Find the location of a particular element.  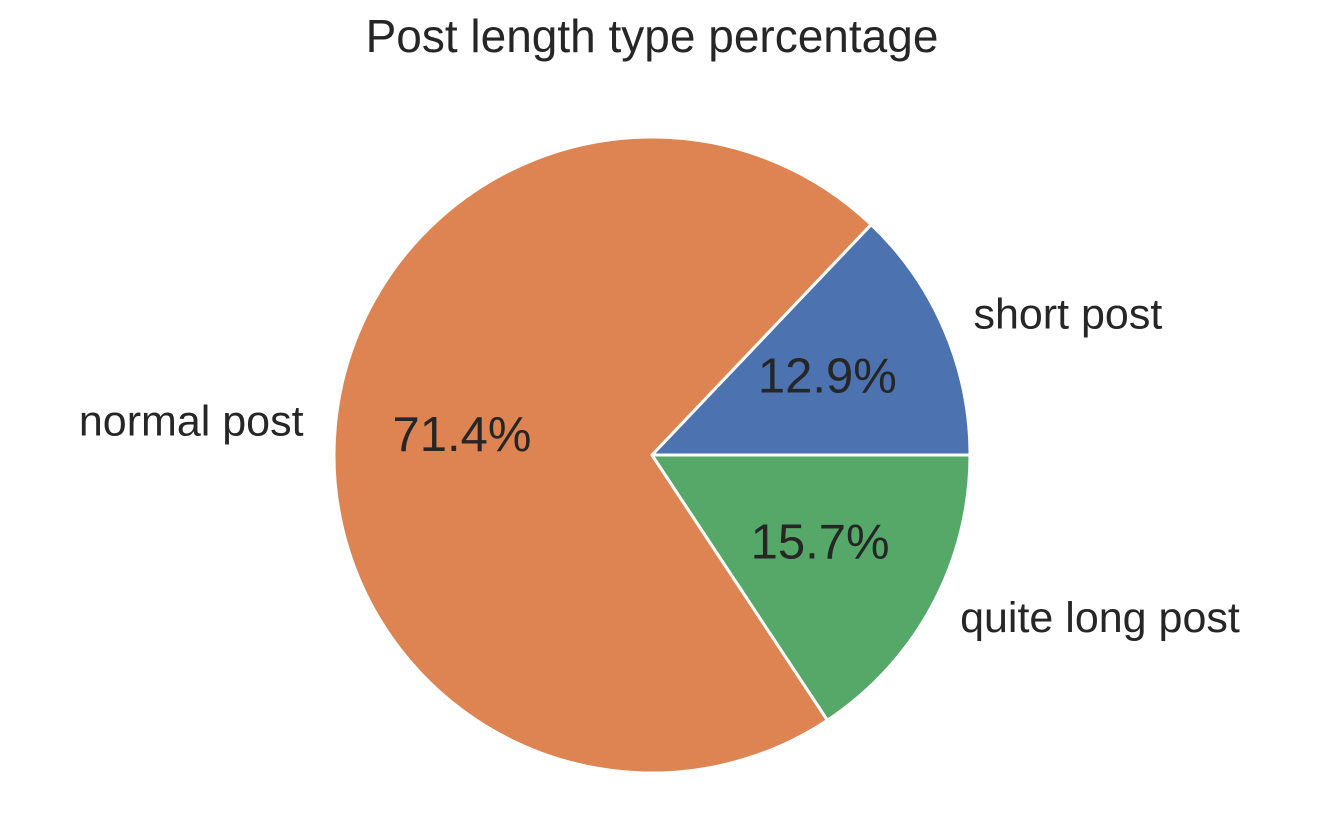

slice-category-label: short post is located at coordinates (1067, 314).